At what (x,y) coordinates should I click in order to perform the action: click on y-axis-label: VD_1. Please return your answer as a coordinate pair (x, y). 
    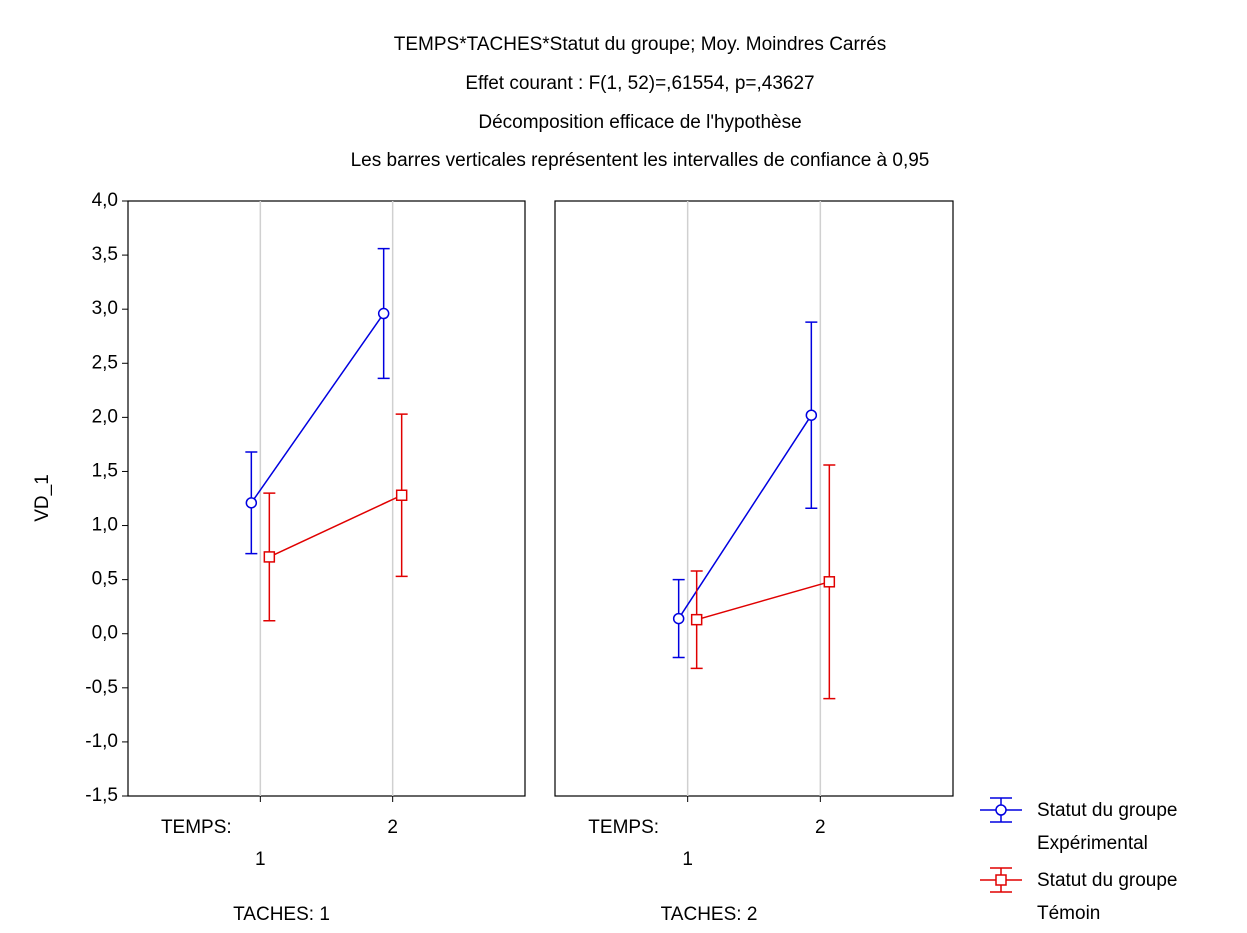
    Looking at the image, I should click on (42, 498).